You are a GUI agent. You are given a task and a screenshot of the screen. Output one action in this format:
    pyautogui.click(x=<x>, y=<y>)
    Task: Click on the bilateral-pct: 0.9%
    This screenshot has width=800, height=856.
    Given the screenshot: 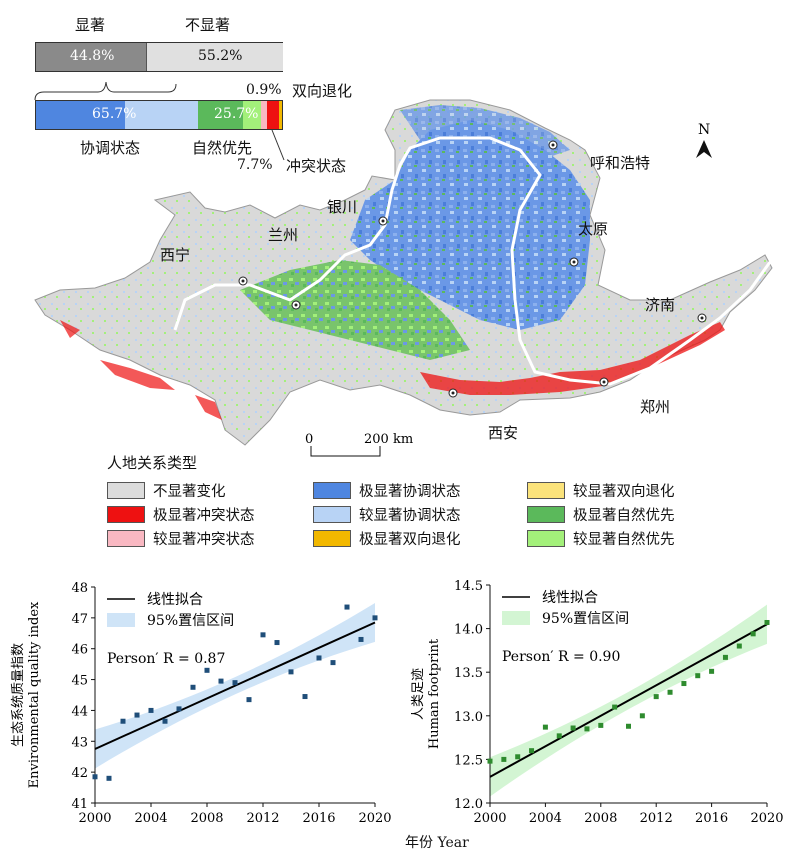 What is the action you would take?
    pyautogui.click(x=264, y=90)
    